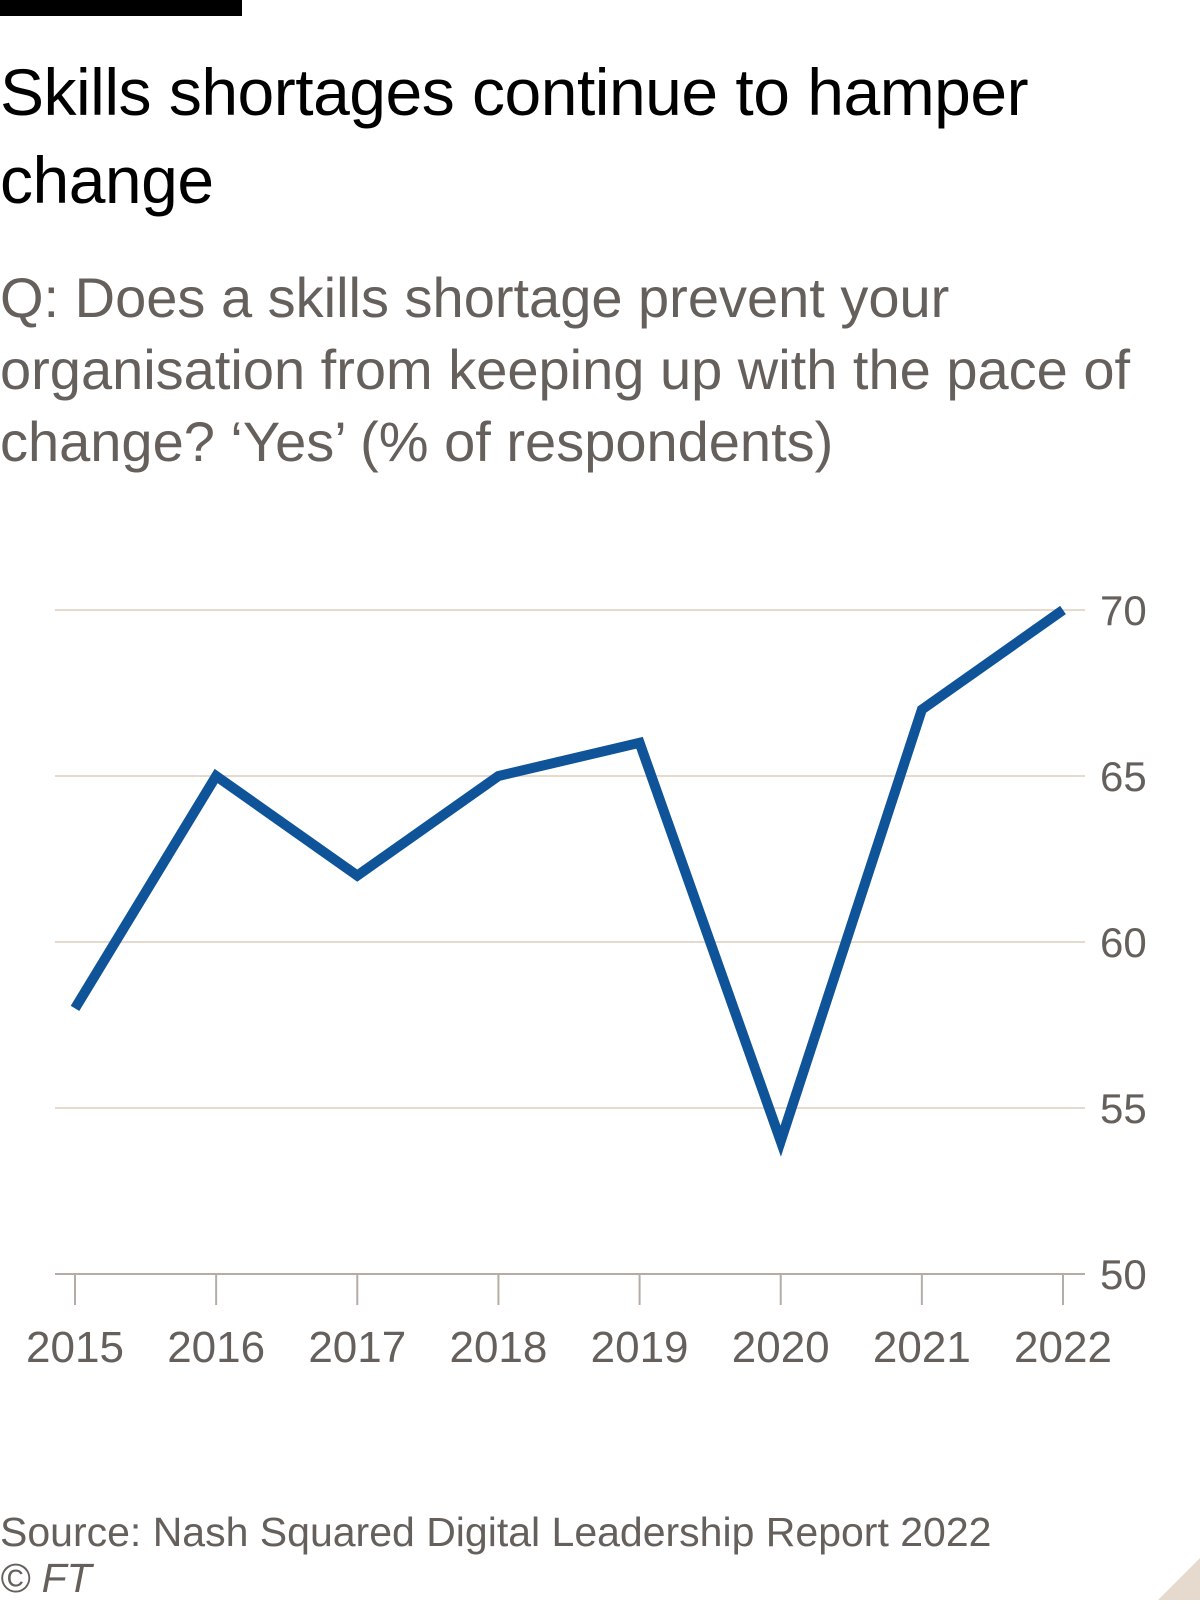 The image size is (1200, 1601). I want to click on x-tick-label-2022: 2022, so click(1063, 1347).